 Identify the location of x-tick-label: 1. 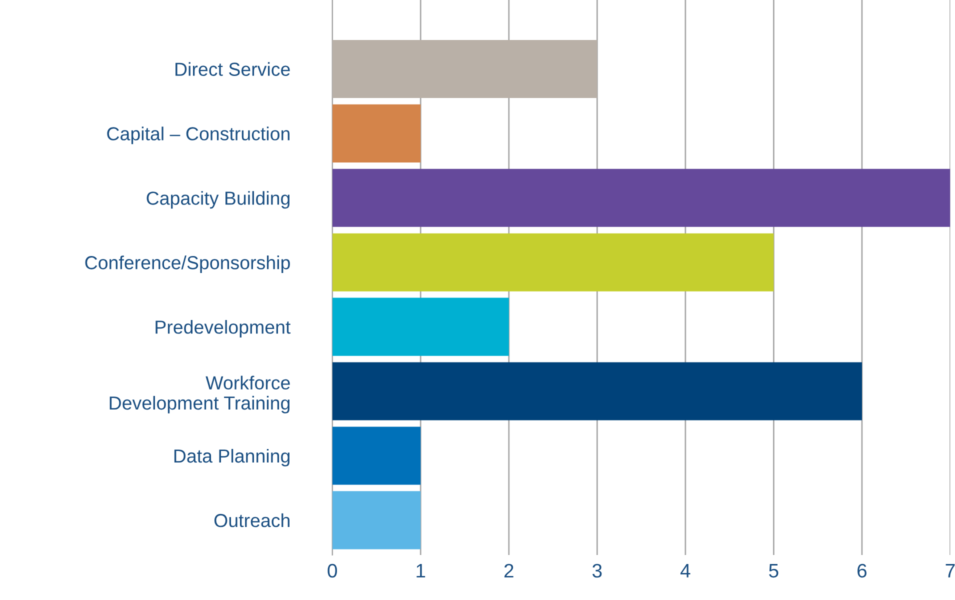
(421, 571).